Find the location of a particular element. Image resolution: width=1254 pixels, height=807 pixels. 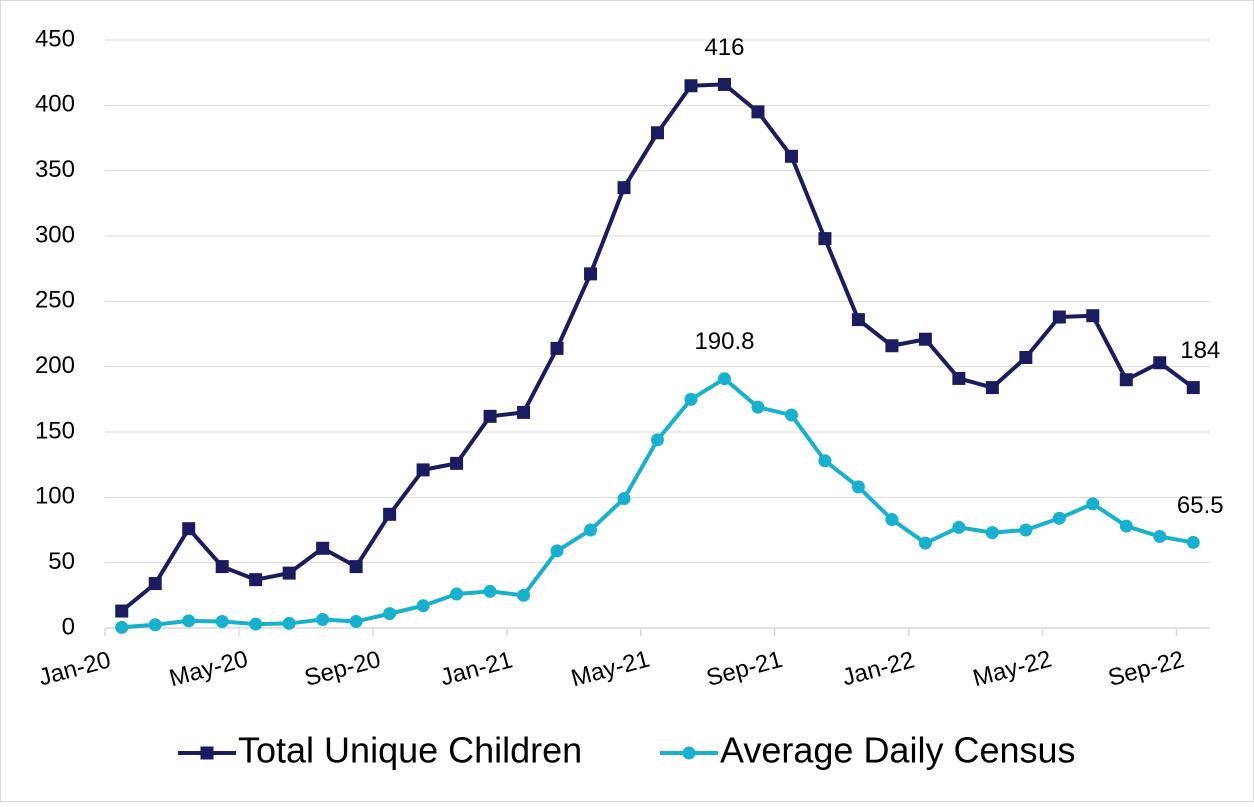

y-tick-label: 300 is located at coordinates (55, 234).